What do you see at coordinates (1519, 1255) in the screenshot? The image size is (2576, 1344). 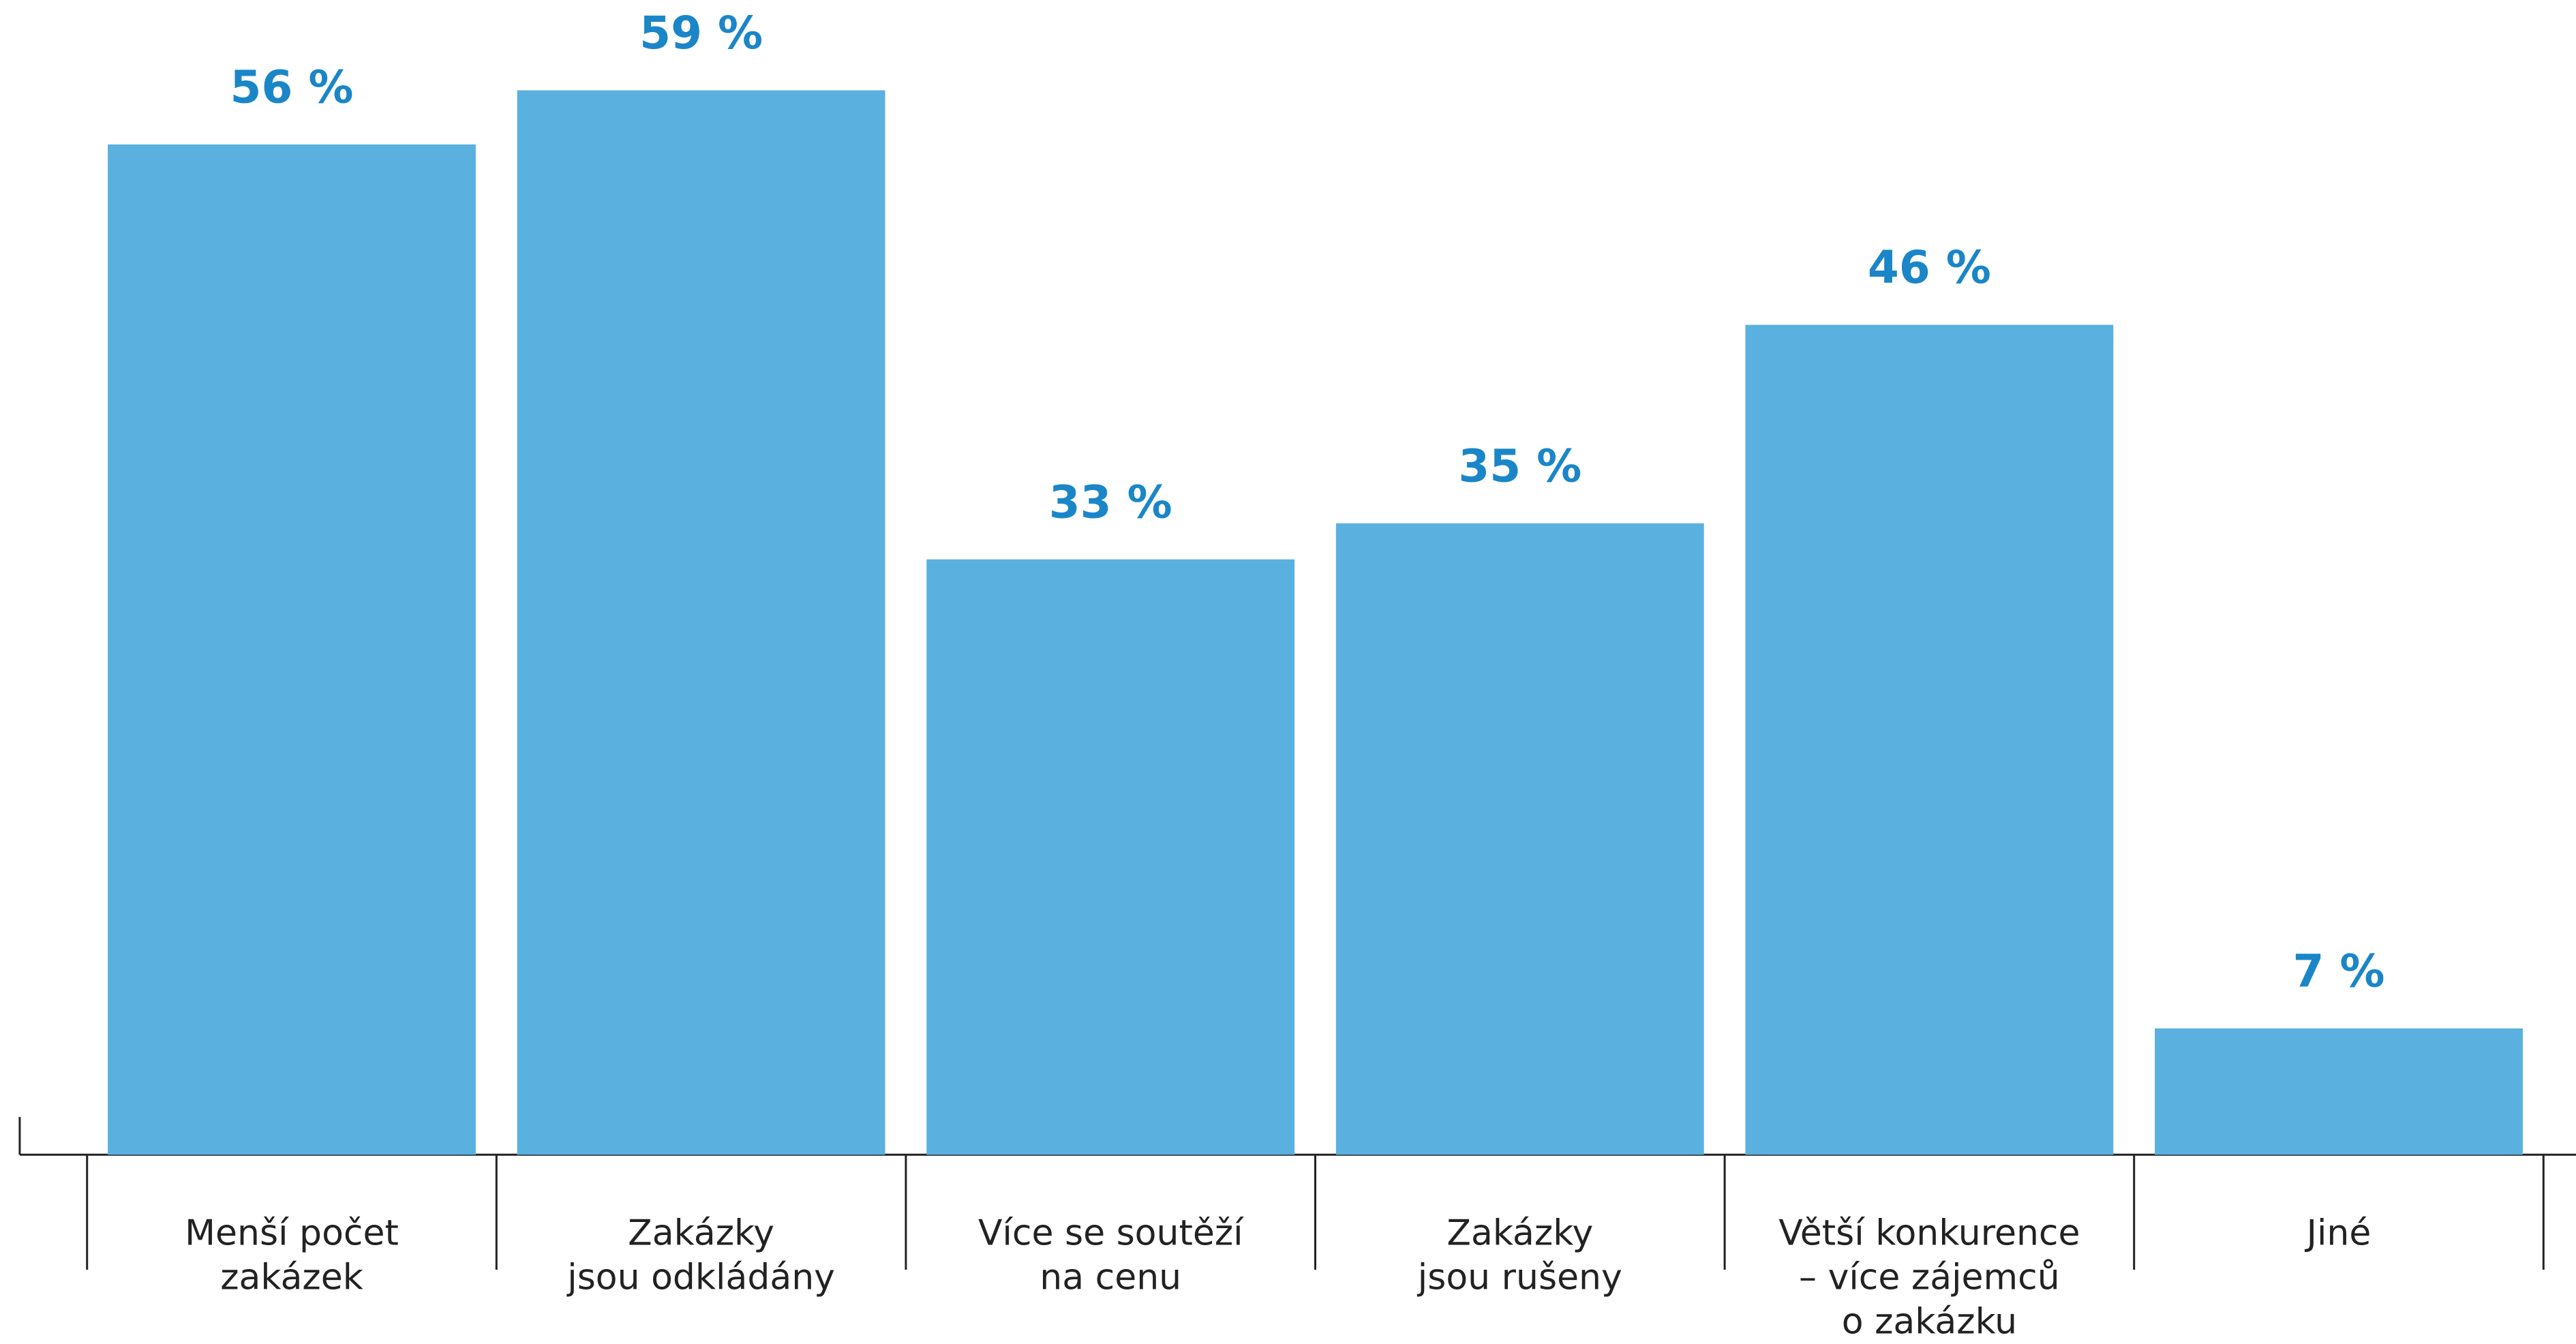 I see `x-tick-label: Zakázky jsou rušeny` at bounding box center [1519, 1255].